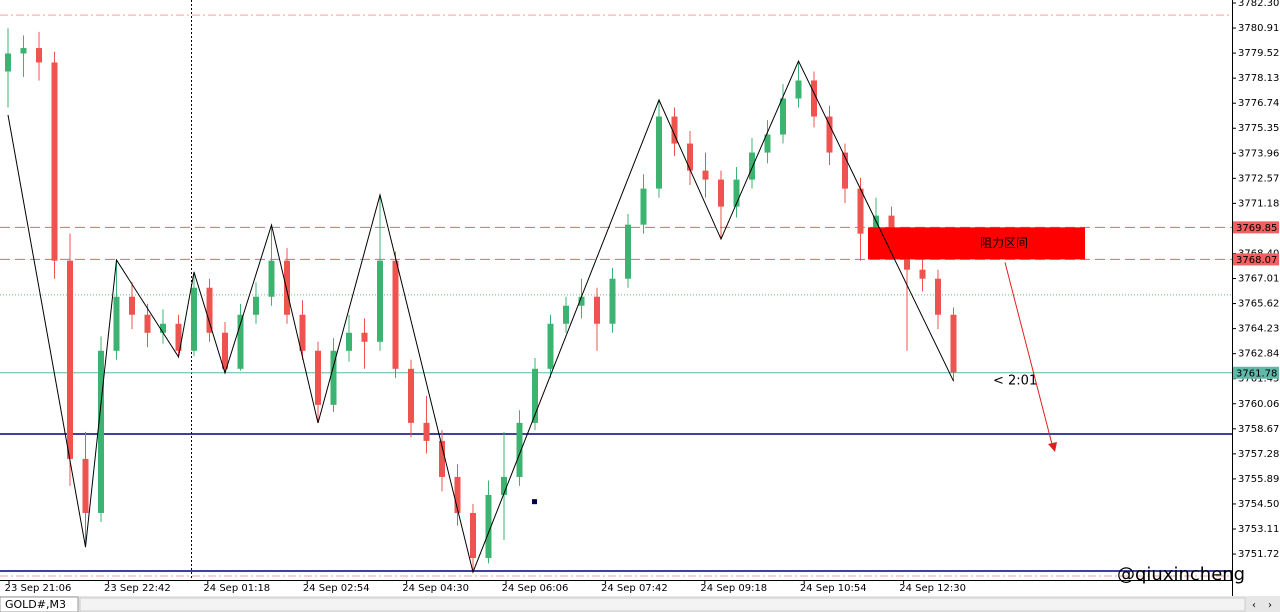  What do you see at coordinates (535, 588) in the screenshot?
I see `x-tick-label: 24 Sep 06:06` at bounding box center [535, 588].